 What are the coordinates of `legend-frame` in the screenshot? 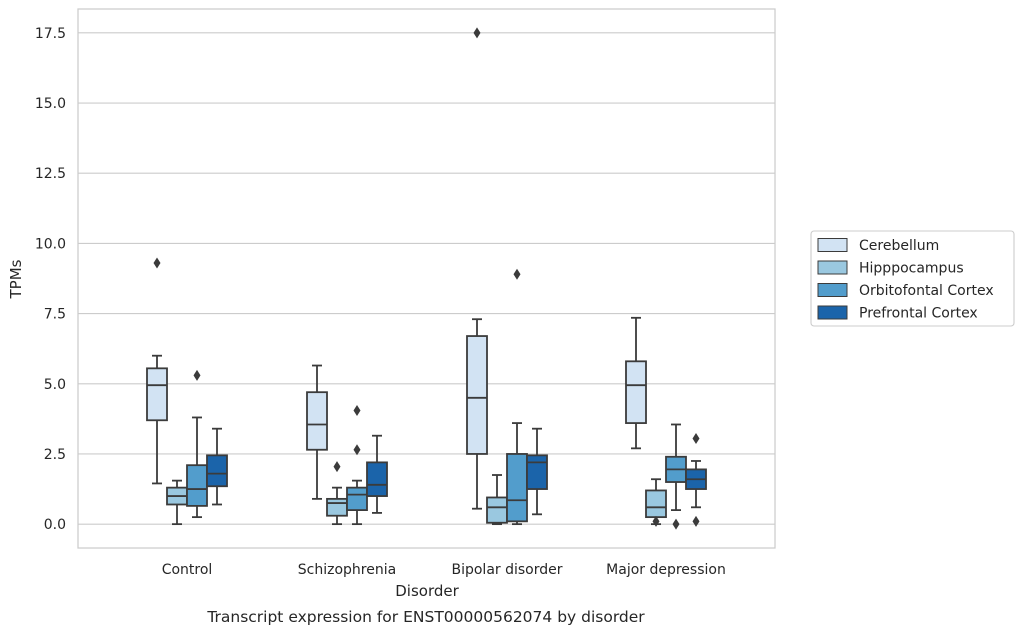 It's located at (912, 278).